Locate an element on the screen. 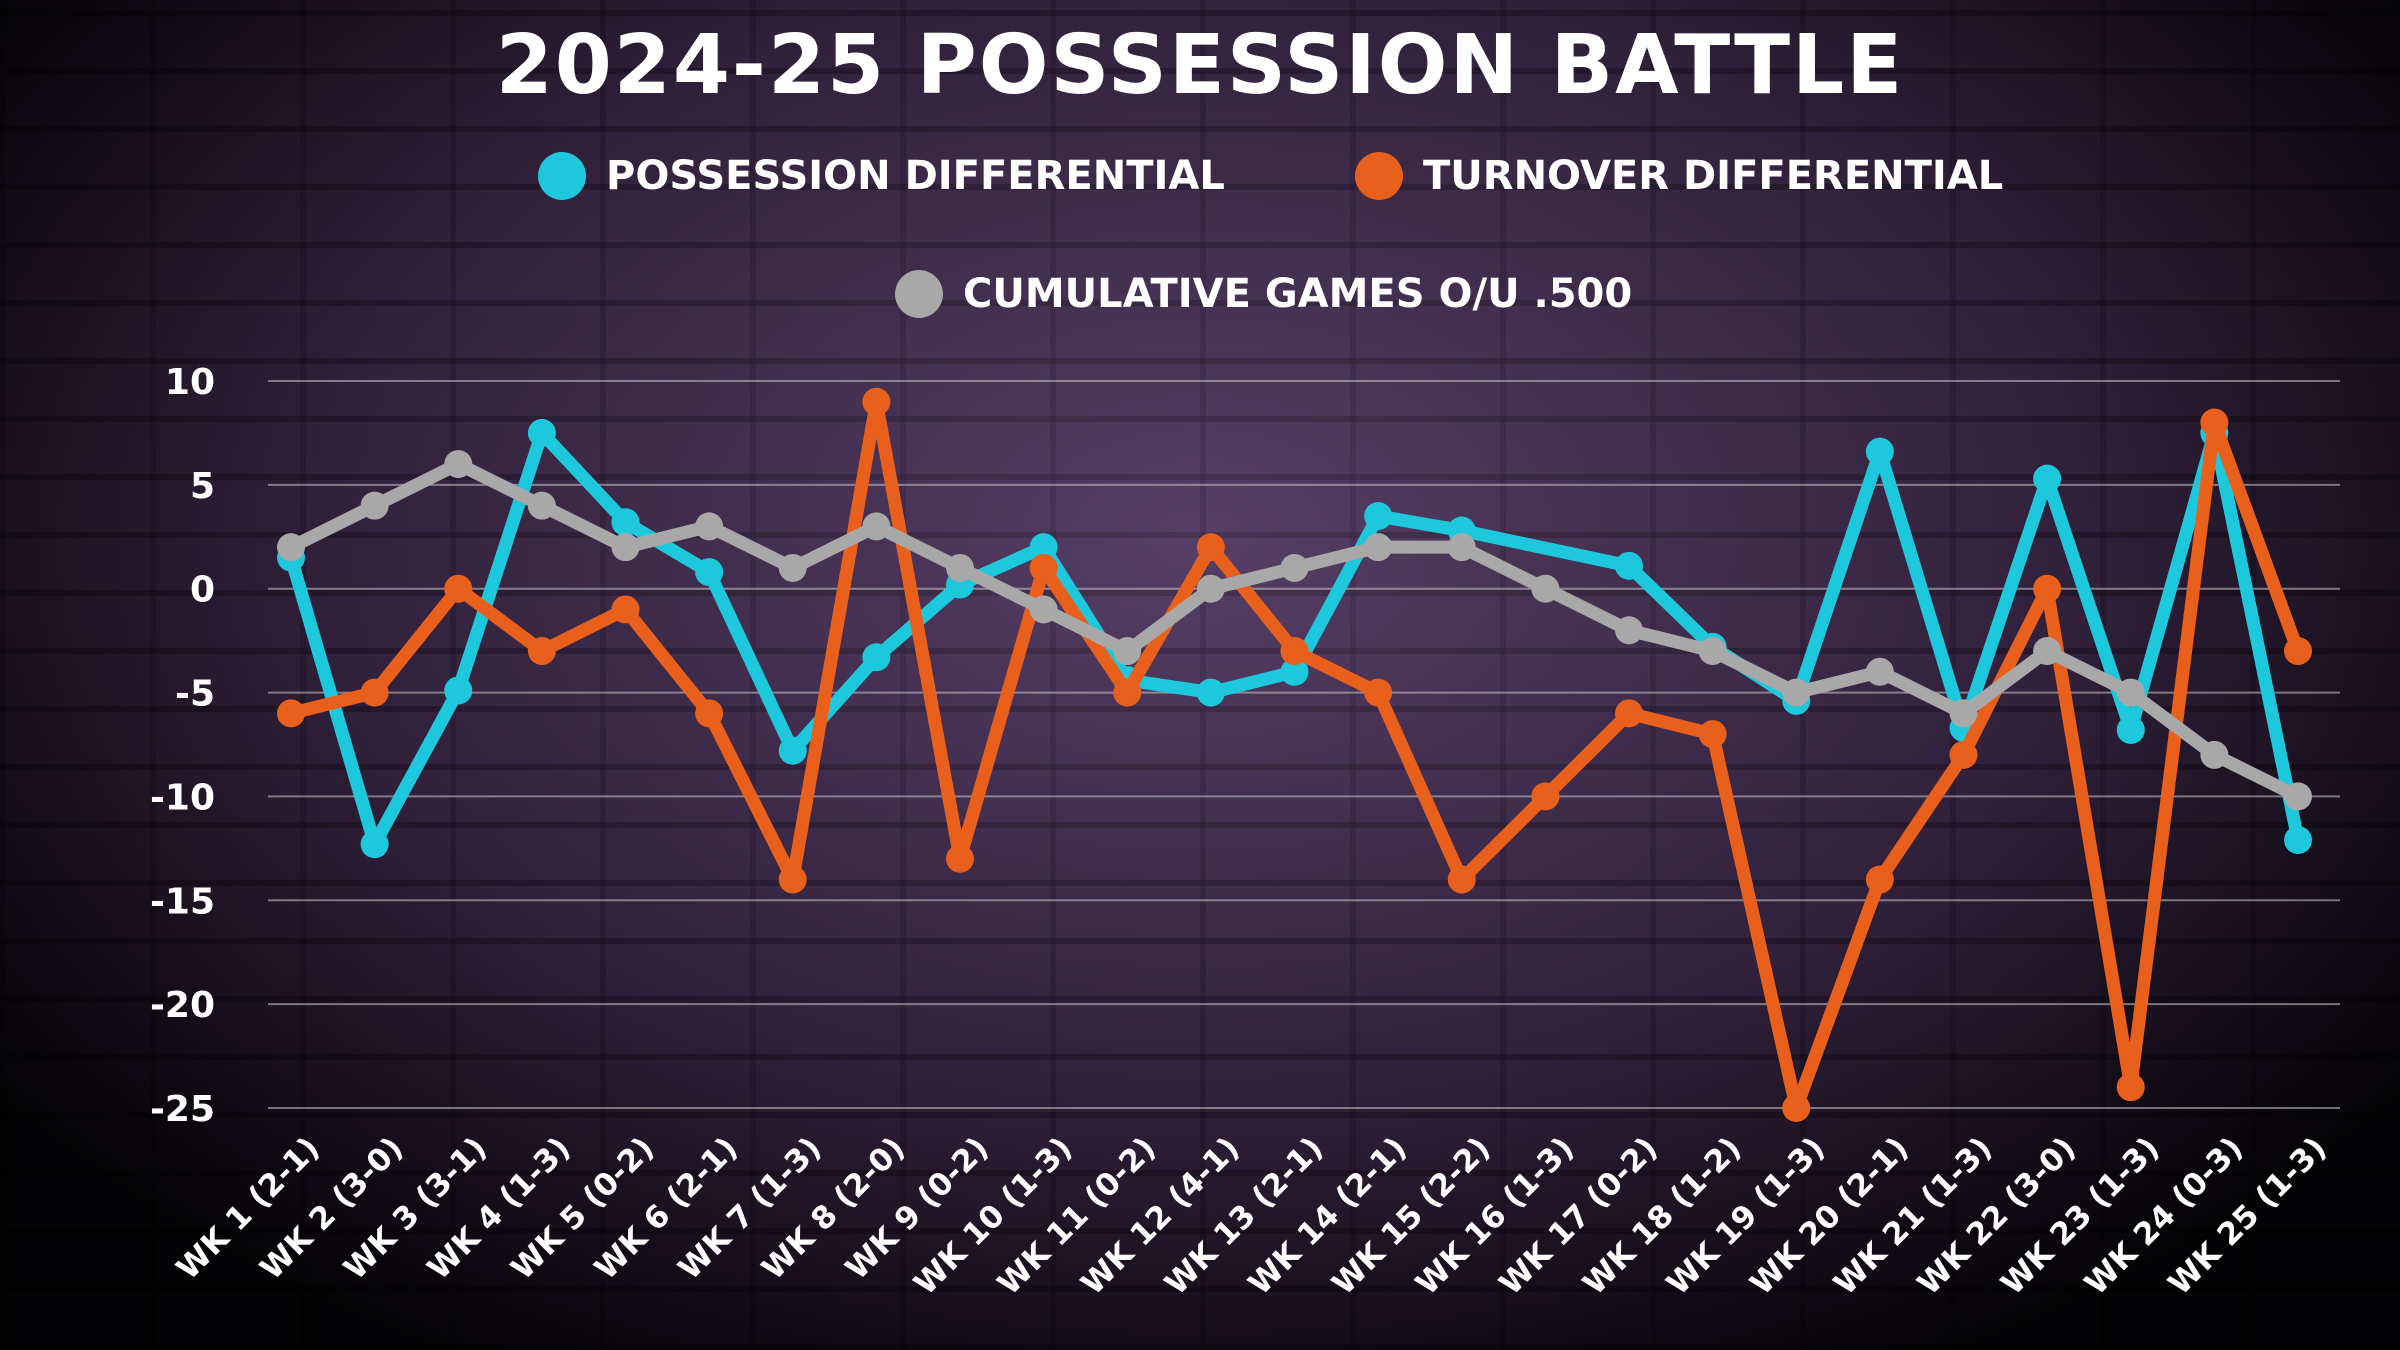 Image resolution: width=2400 pixels, height=1350 pixels. y-tick-label: -20 is located at coordinates (182, 1005).